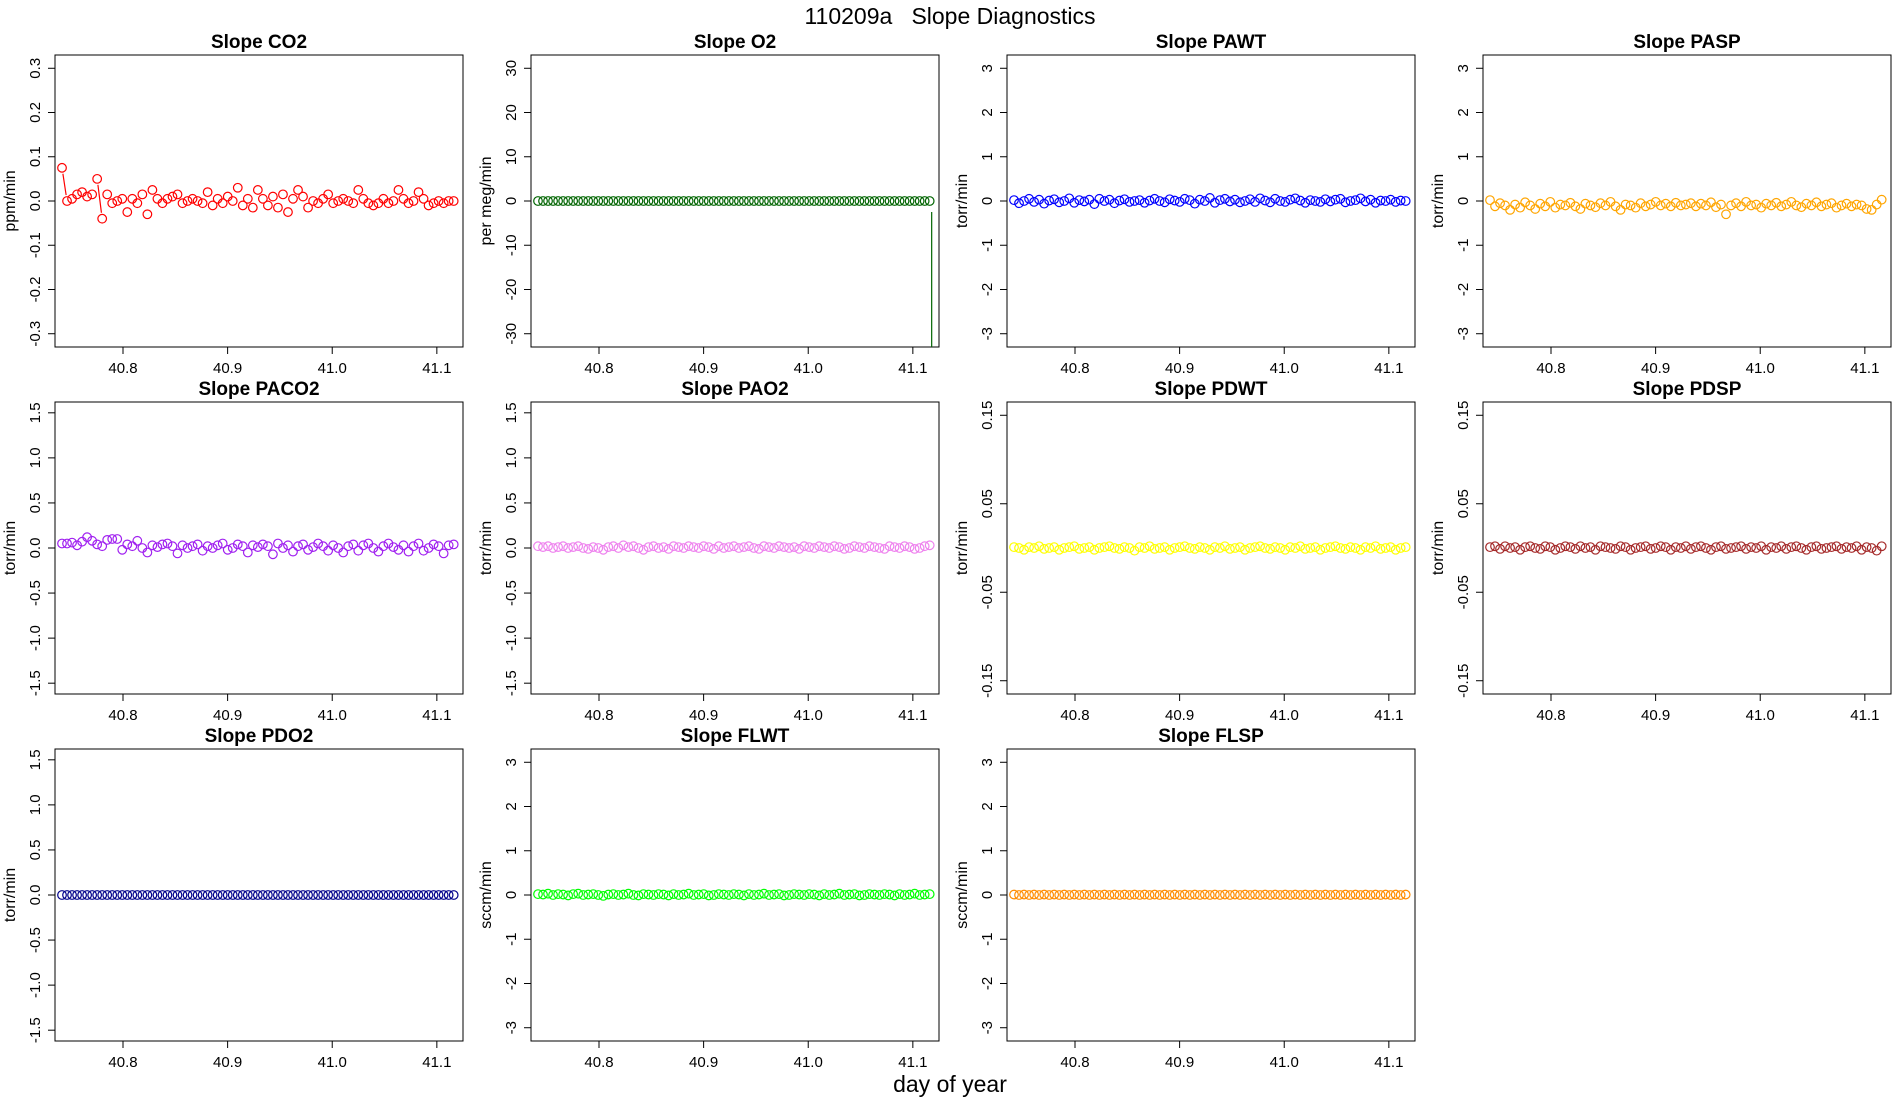 Image resolution: width=1900 pixels, height=1100 pixels. What do you see at coordinates (227, 715) in the screenshot?
I see `x-tick-label: 40.9` at bounding box center [227, 715].